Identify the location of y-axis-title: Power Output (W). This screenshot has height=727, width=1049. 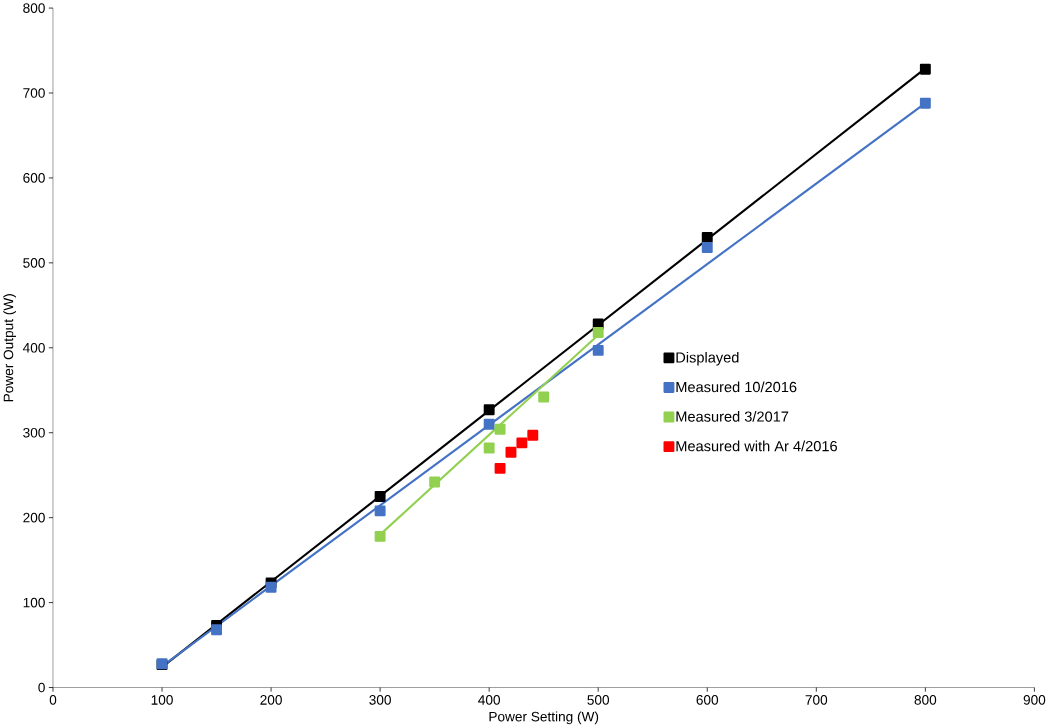
(9, 347).